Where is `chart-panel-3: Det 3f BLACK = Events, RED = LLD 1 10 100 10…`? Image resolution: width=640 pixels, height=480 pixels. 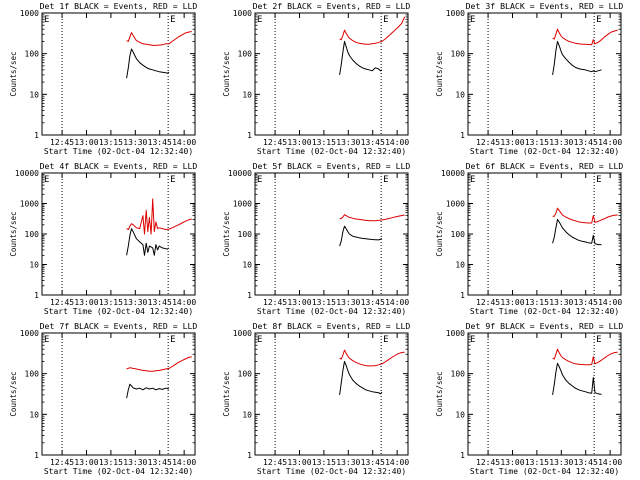 chart-panel-3: Det 3f BLACK = Events, RED = LLD 1 10 100 10… is located at coordinates (529, 78).